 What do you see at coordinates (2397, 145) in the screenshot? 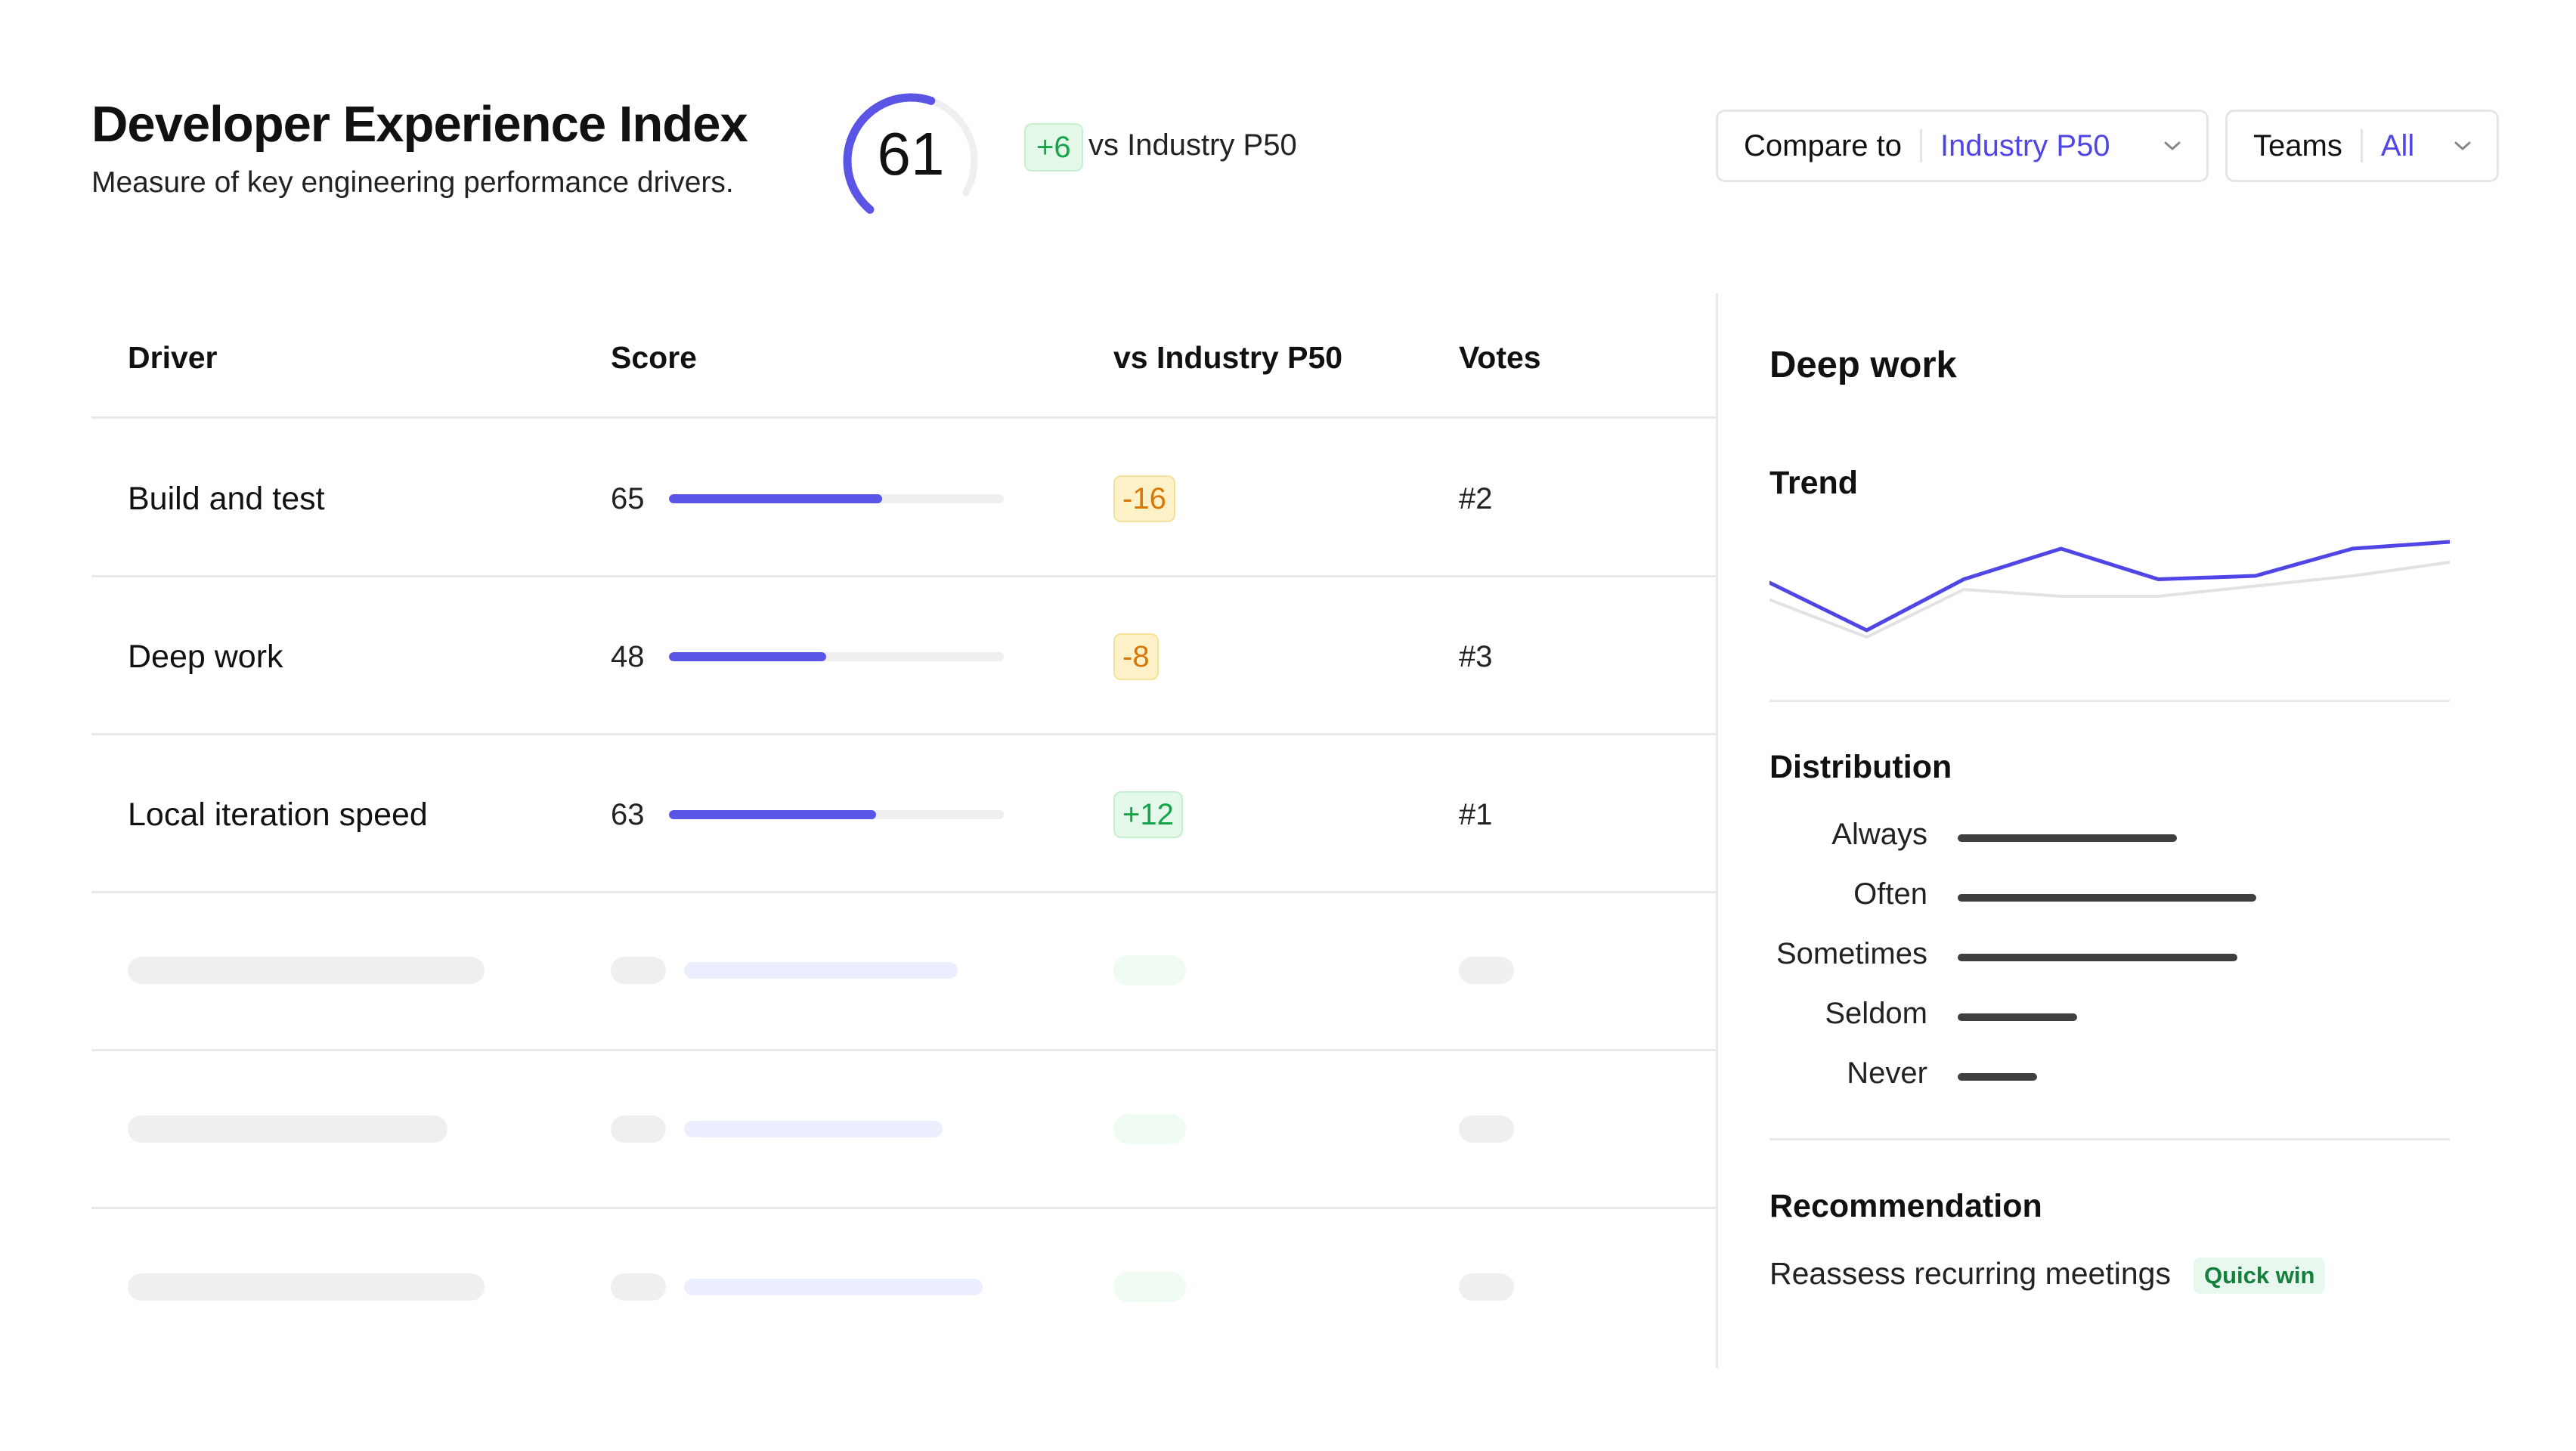
I see `teams-value: All` at bounding box center [2397, 145].